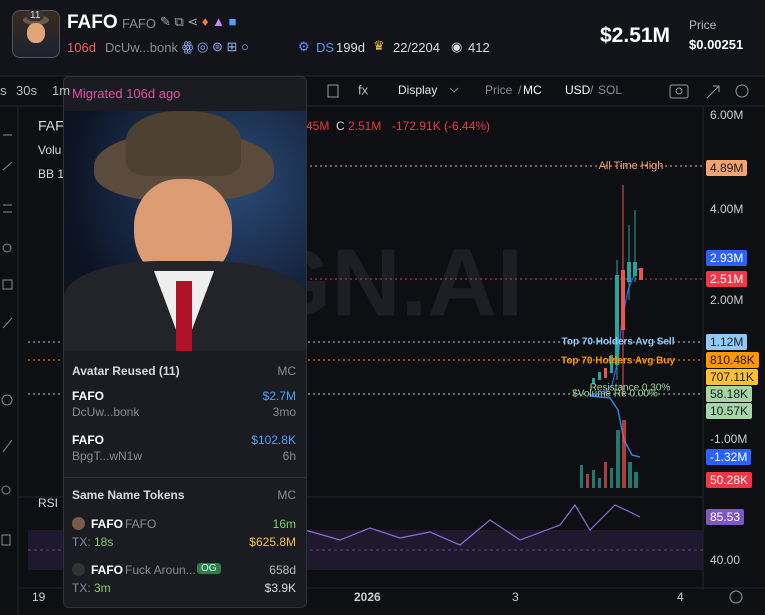  What do you see at coordinates (364, 126) in the screenshot?
I see `close-value: 2.51M` at bounding box center [364, 126].